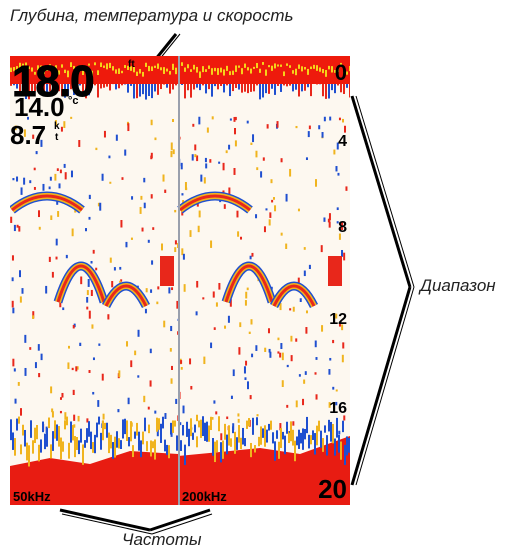 Image resolution: width=510 pixels, height=558 pixels. What do you see at coordinates (73, 101) in the screenshot?
I see `temperature-unit: °c` at bounding box center [73, 101].